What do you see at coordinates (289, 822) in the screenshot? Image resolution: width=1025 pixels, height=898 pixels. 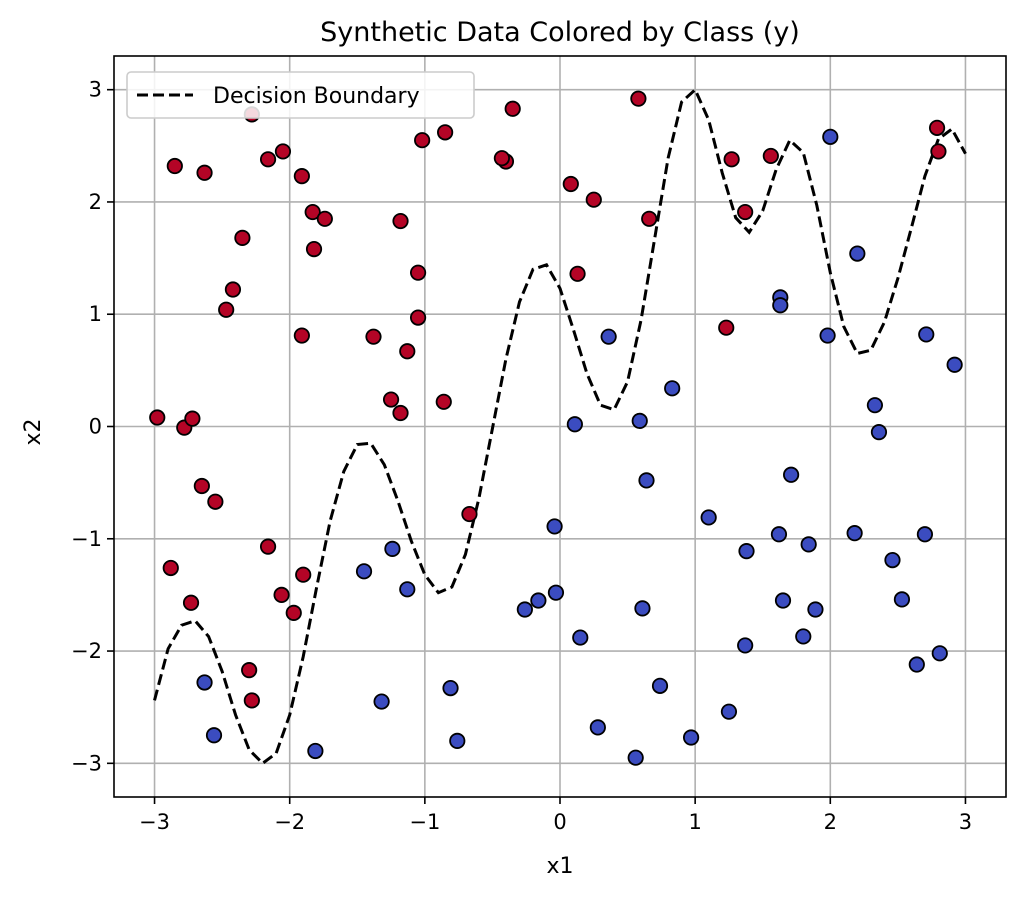 I see `x-tick-label: −2` at bounding box center [289, 822].